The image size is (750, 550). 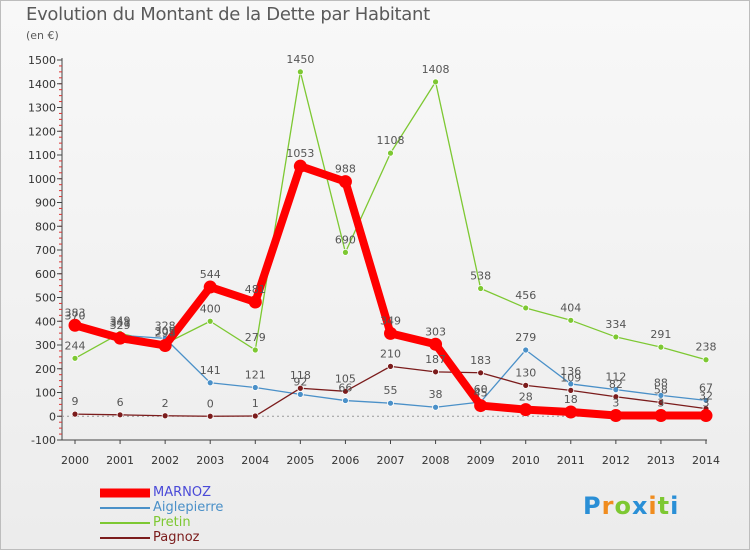 I want to click on data-label: 303, so click(x=435, y=331).